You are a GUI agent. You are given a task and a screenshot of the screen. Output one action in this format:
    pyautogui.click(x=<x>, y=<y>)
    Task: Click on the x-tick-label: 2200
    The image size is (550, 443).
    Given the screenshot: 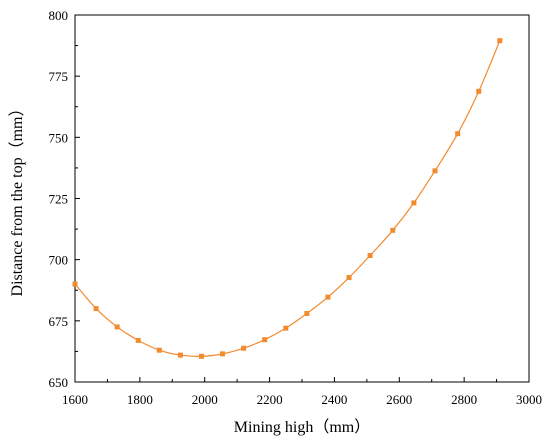 What is the action you would take?
    pyautogui.click(x=270, y=399)
    